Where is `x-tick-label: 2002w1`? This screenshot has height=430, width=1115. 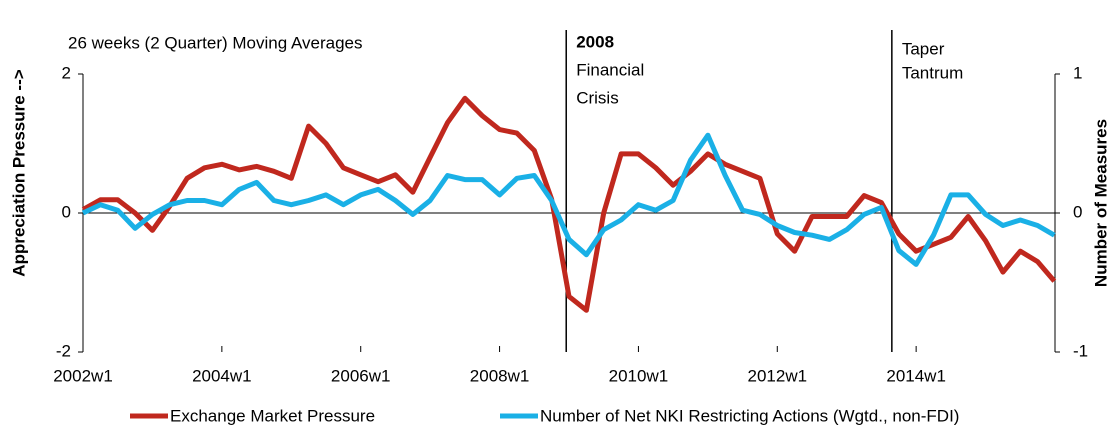 x-tick-label: 2002w1 is located at coordinates (83, 375).